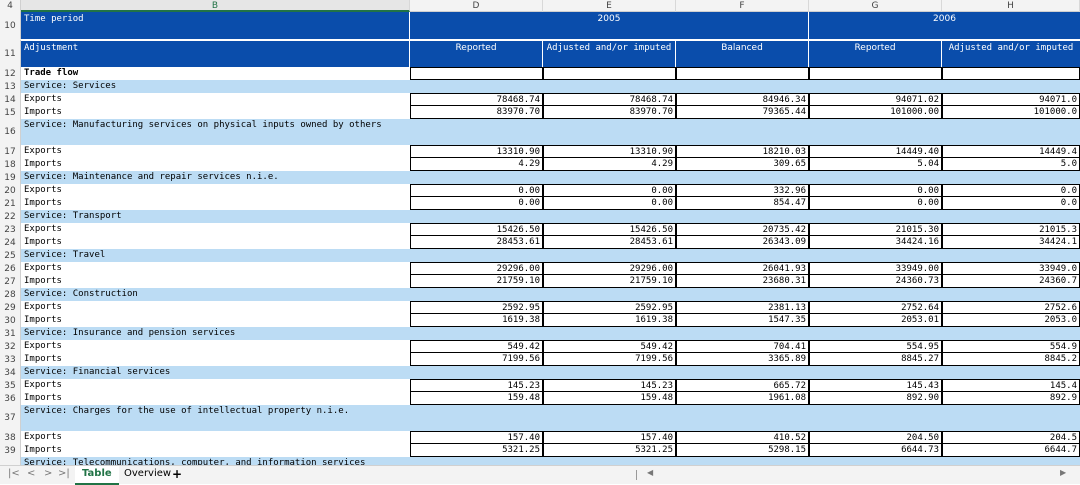 This screenshot has height=485, width=1080. Describe the element at coordinates (10, 190) in the screenshot. I see `row-number: 20` at that location.